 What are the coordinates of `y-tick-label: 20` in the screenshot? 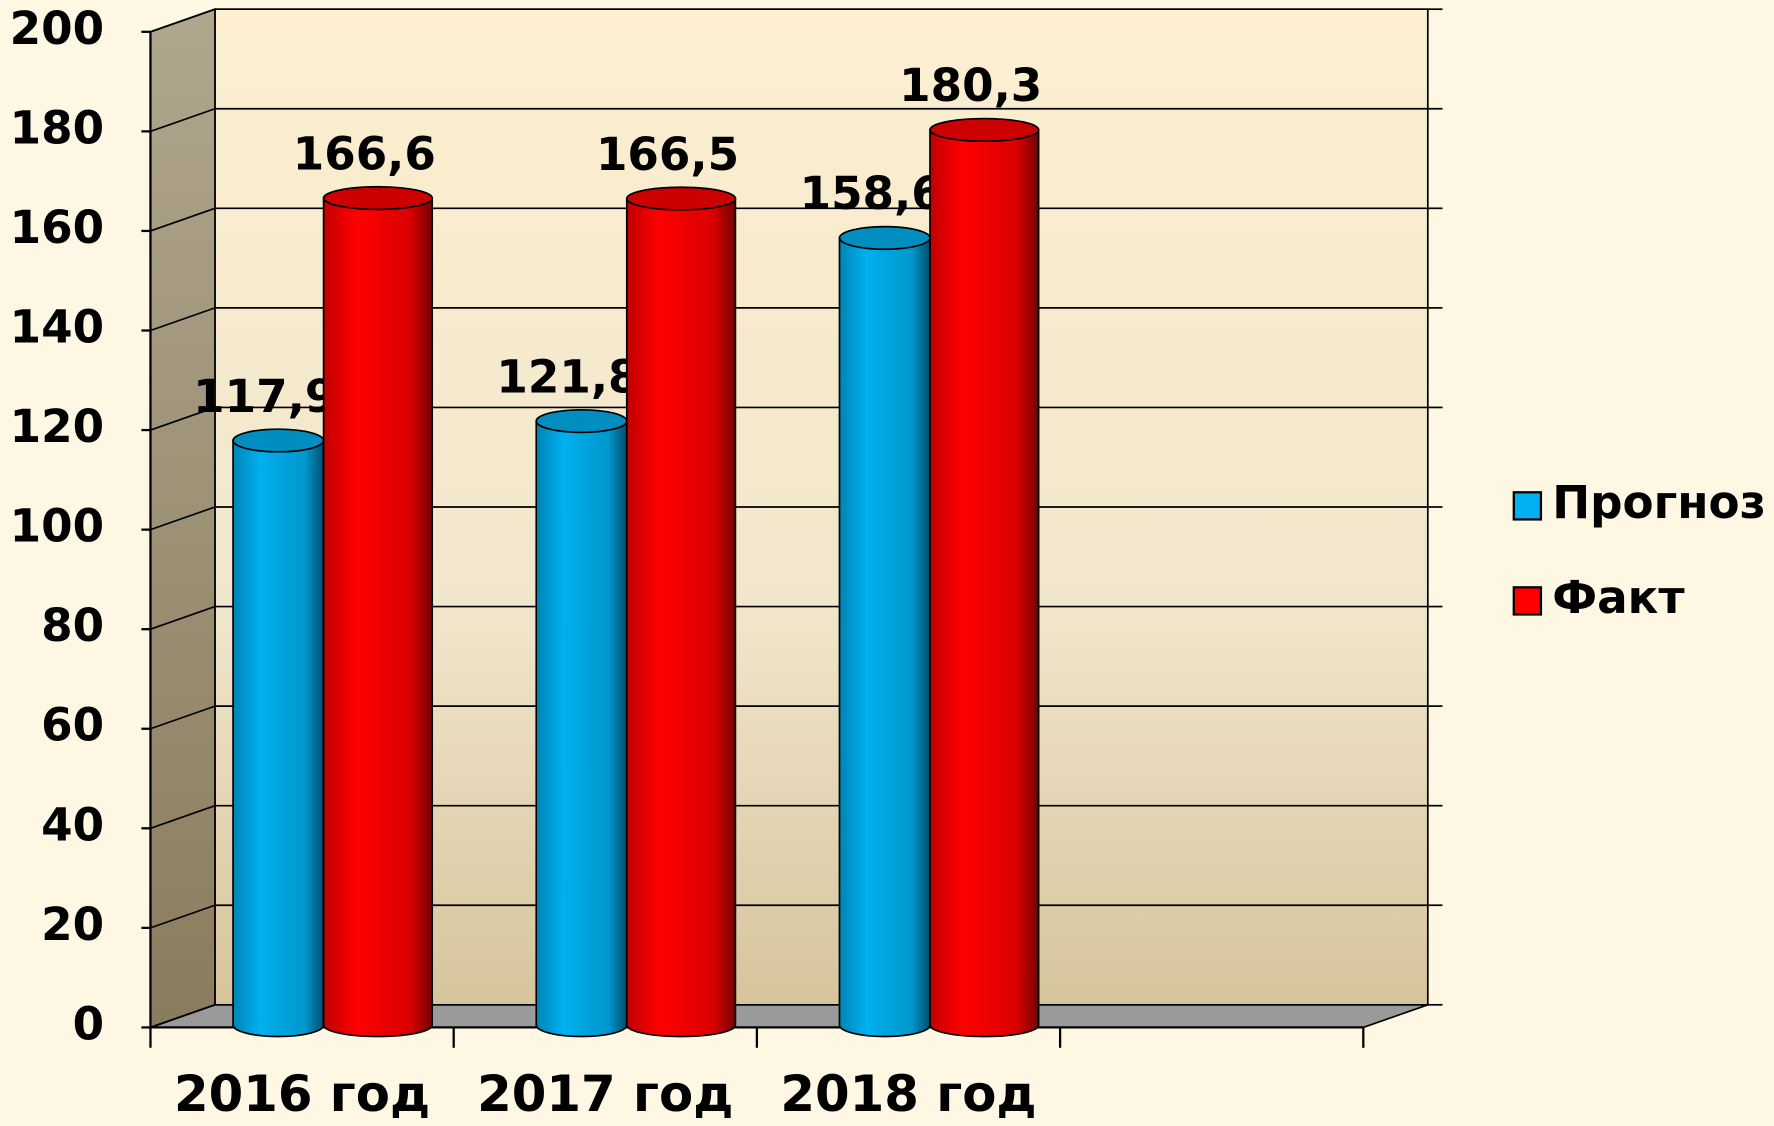 It's located at (72, 924).